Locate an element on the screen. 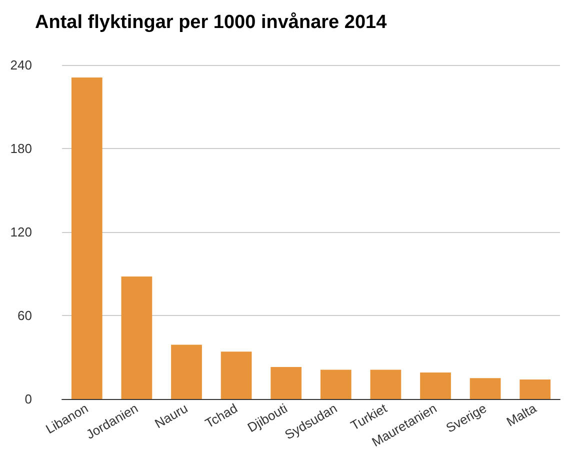 This screenshot has width=578, height=474. y-tick-label: 120 is located at coordinates (21, 232).